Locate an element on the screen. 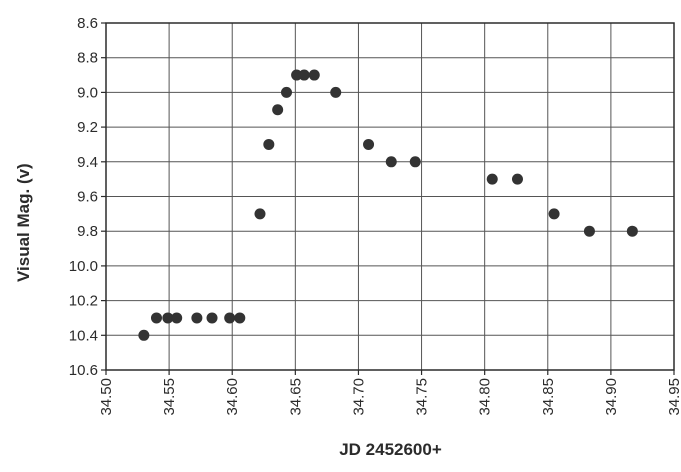 This screenshot has height=472, width=681. y-tick-label: 10.2 is located at coordinates (83, 301).